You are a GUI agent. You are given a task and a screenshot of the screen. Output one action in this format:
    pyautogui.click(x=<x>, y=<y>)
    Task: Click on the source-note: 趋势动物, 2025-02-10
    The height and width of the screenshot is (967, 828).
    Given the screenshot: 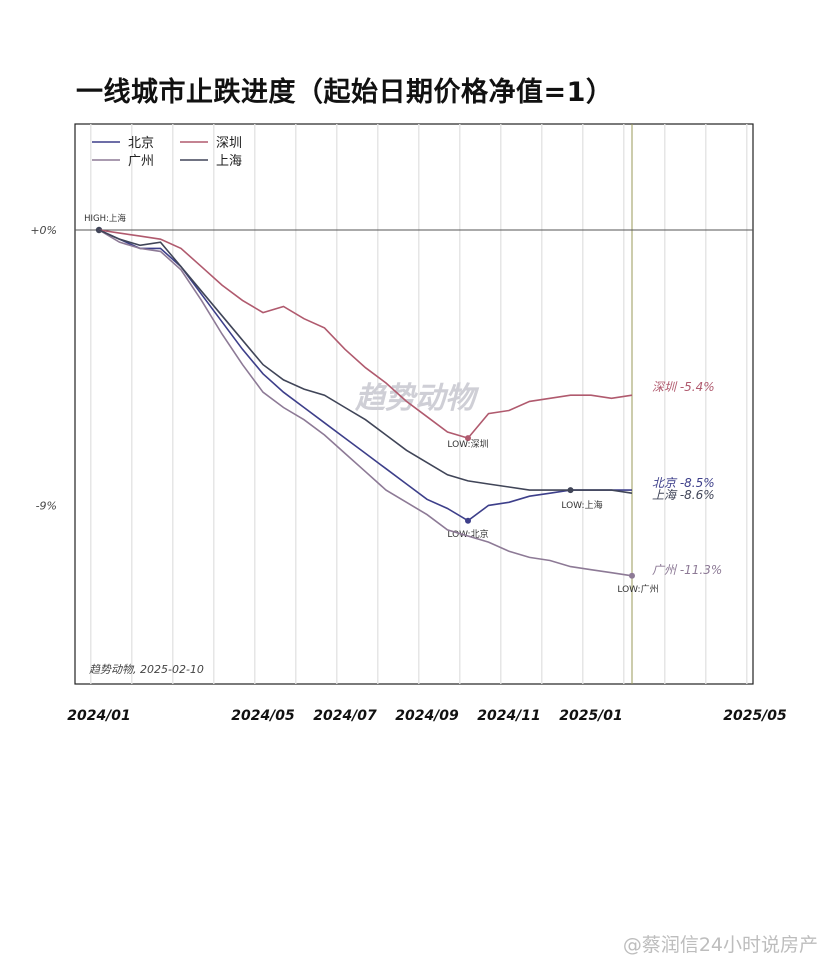 What is the action you would take?
    pyautogui.click(x=146, y=669)
    